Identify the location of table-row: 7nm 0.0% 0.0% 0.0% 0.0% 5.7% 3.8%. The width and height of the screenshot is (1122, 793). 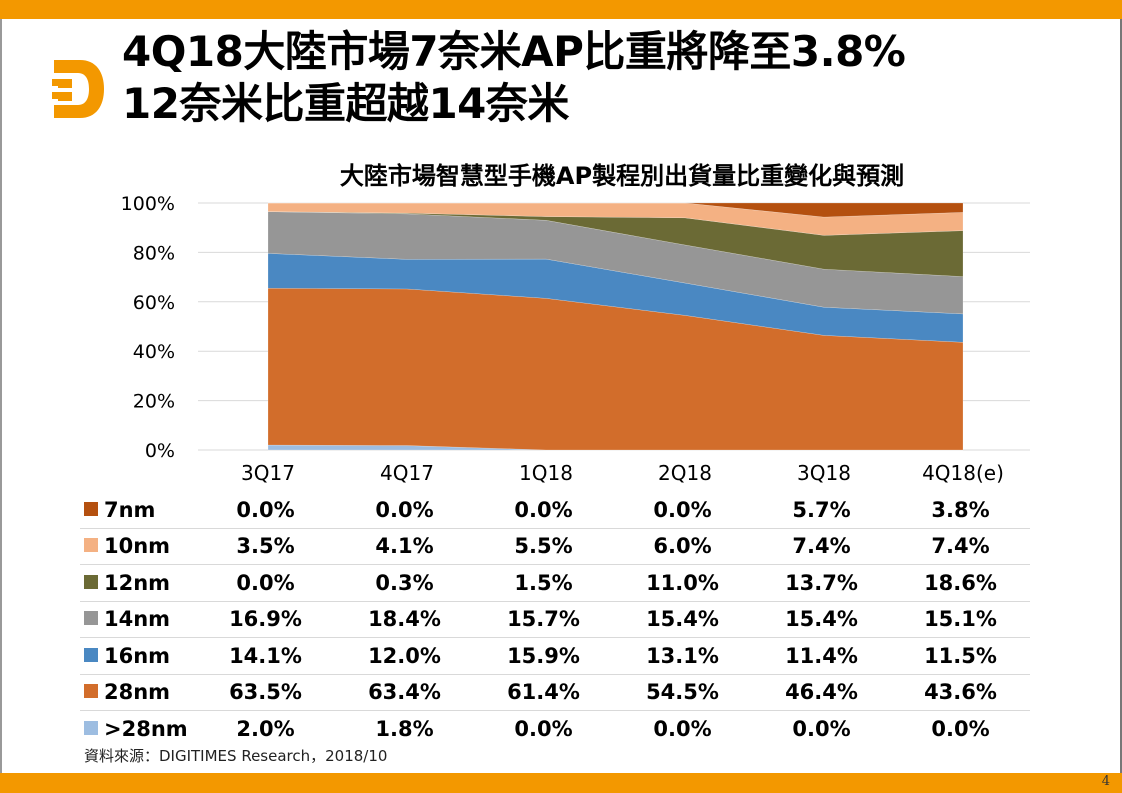
(555, 510).